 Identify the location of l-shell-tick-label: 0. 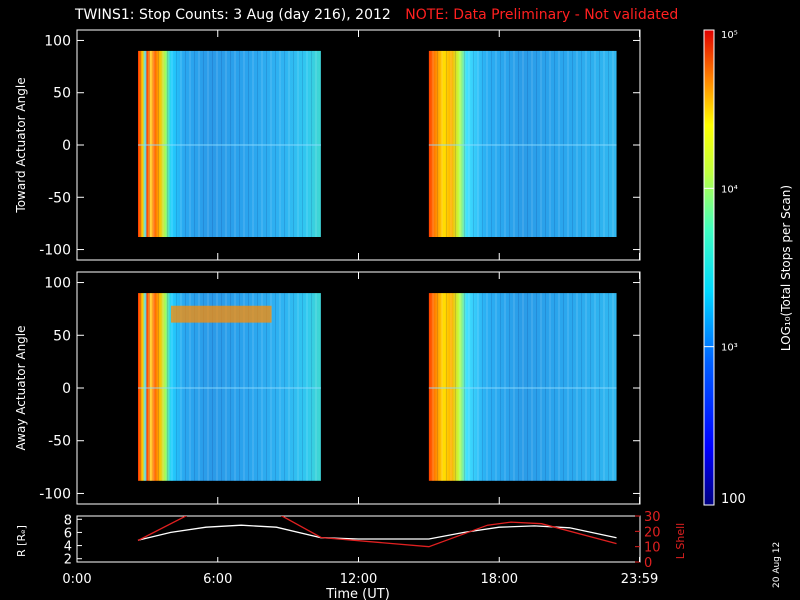
(648, 563).